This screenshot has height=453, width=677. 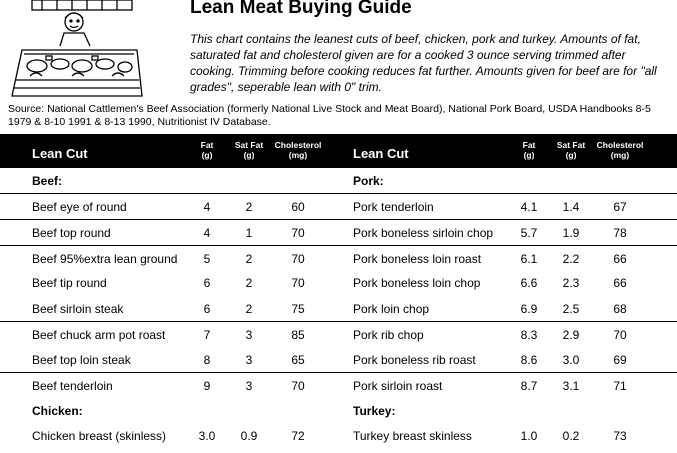 I want to click on right-cut-name: Pork boneless loin roast, so click(x=417, y=258).